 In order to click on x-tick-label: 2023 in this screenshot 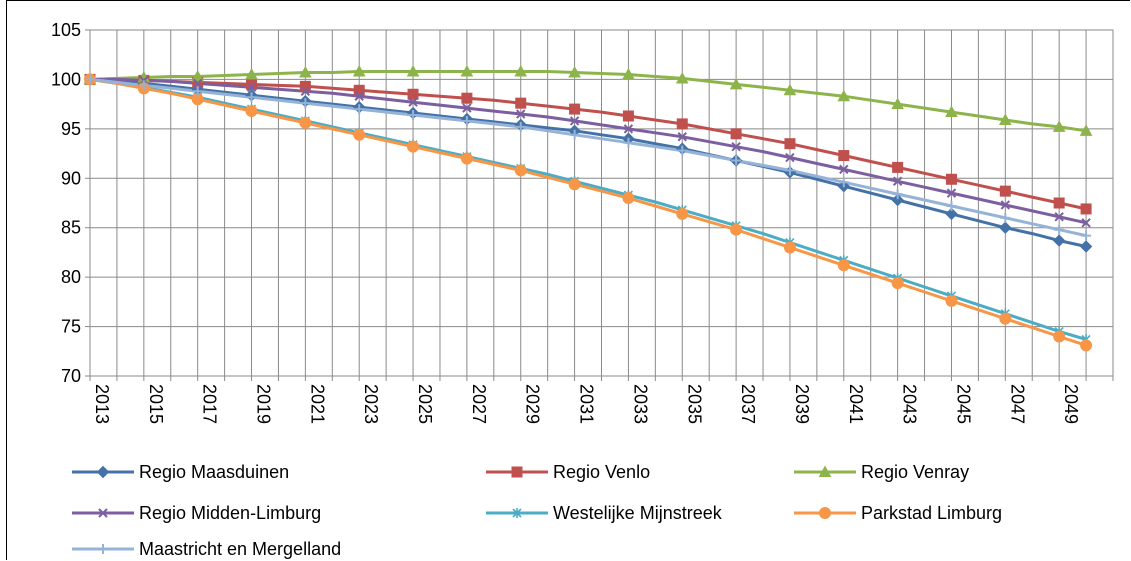, I will do `click(371, 404)`.